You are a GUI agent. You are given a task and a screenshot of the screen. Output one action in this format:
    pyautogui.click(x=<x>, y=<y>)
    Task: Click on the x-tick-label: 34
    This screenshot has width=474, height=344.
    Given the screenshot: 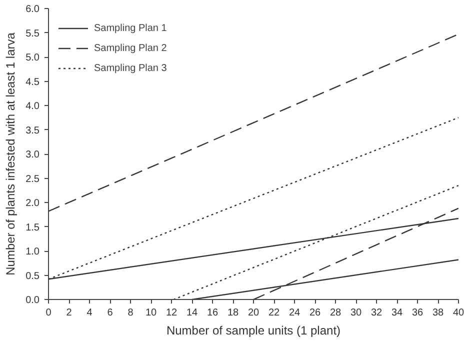 What is the action you would take?
    pyautogui.click(x=397, y=313)
    